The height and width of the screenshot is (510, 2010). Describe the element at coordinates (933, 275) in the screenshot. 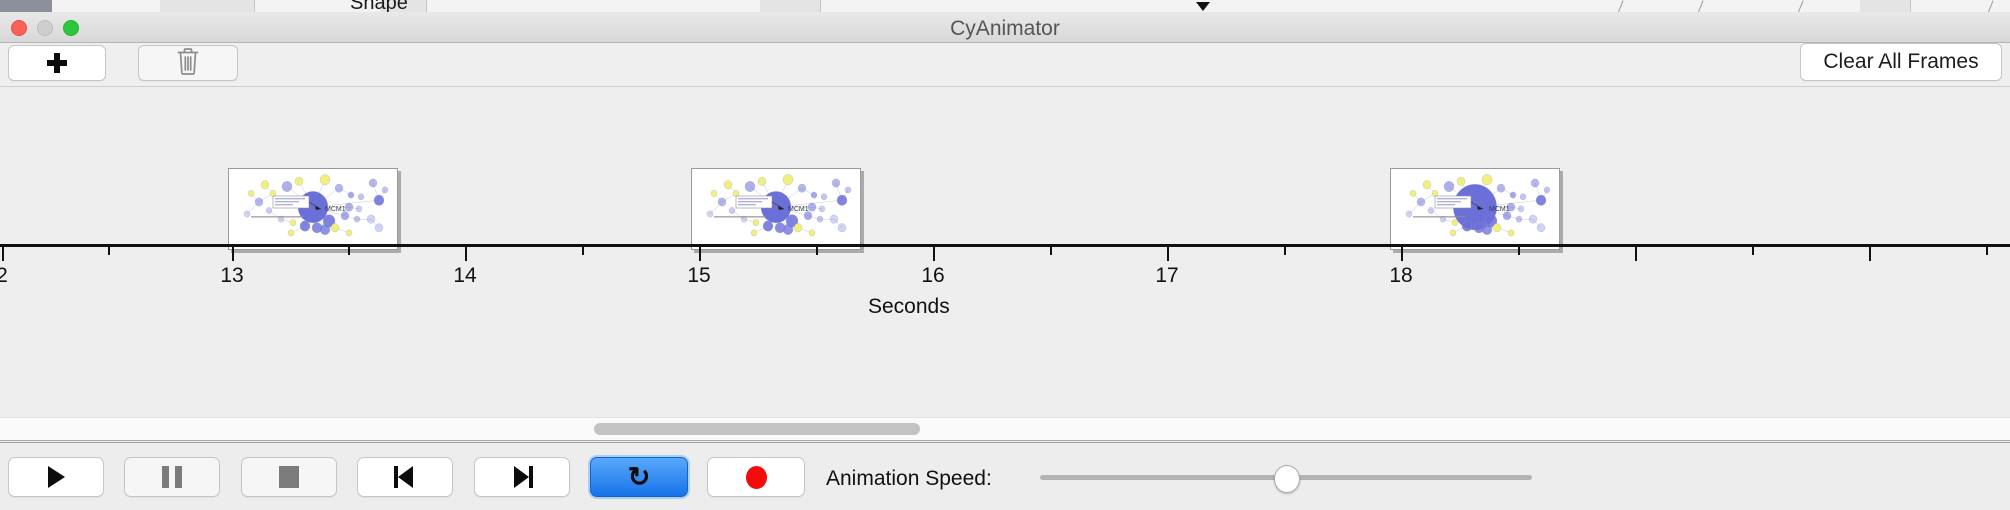

I see `axis-tick-label: 16` at that location.